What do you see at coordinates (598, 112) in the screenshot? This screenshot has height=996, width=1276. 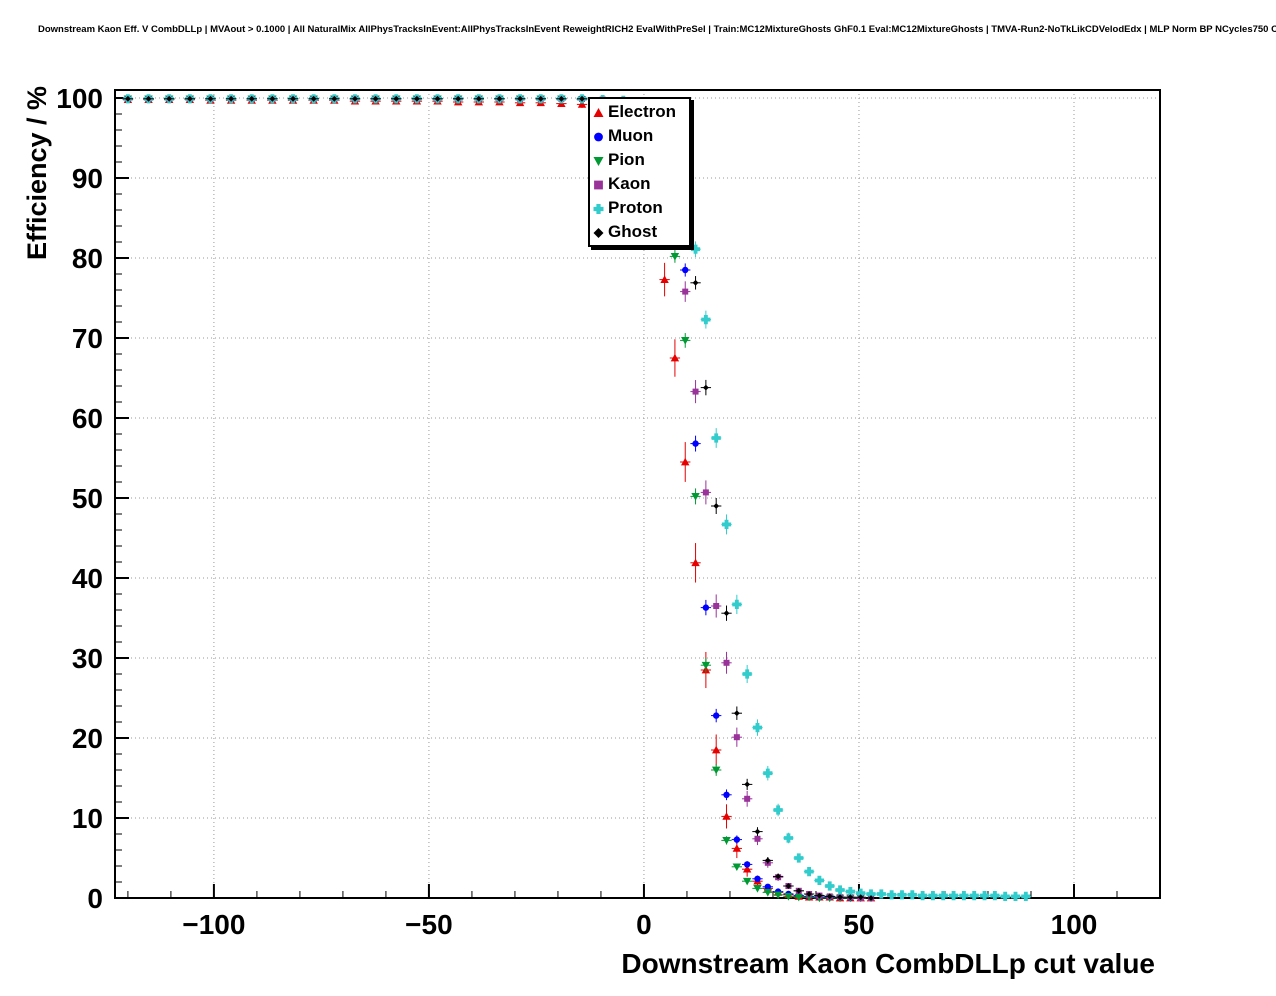 I see `triangle-up-marker-icon` at bounding box center [598, 112].